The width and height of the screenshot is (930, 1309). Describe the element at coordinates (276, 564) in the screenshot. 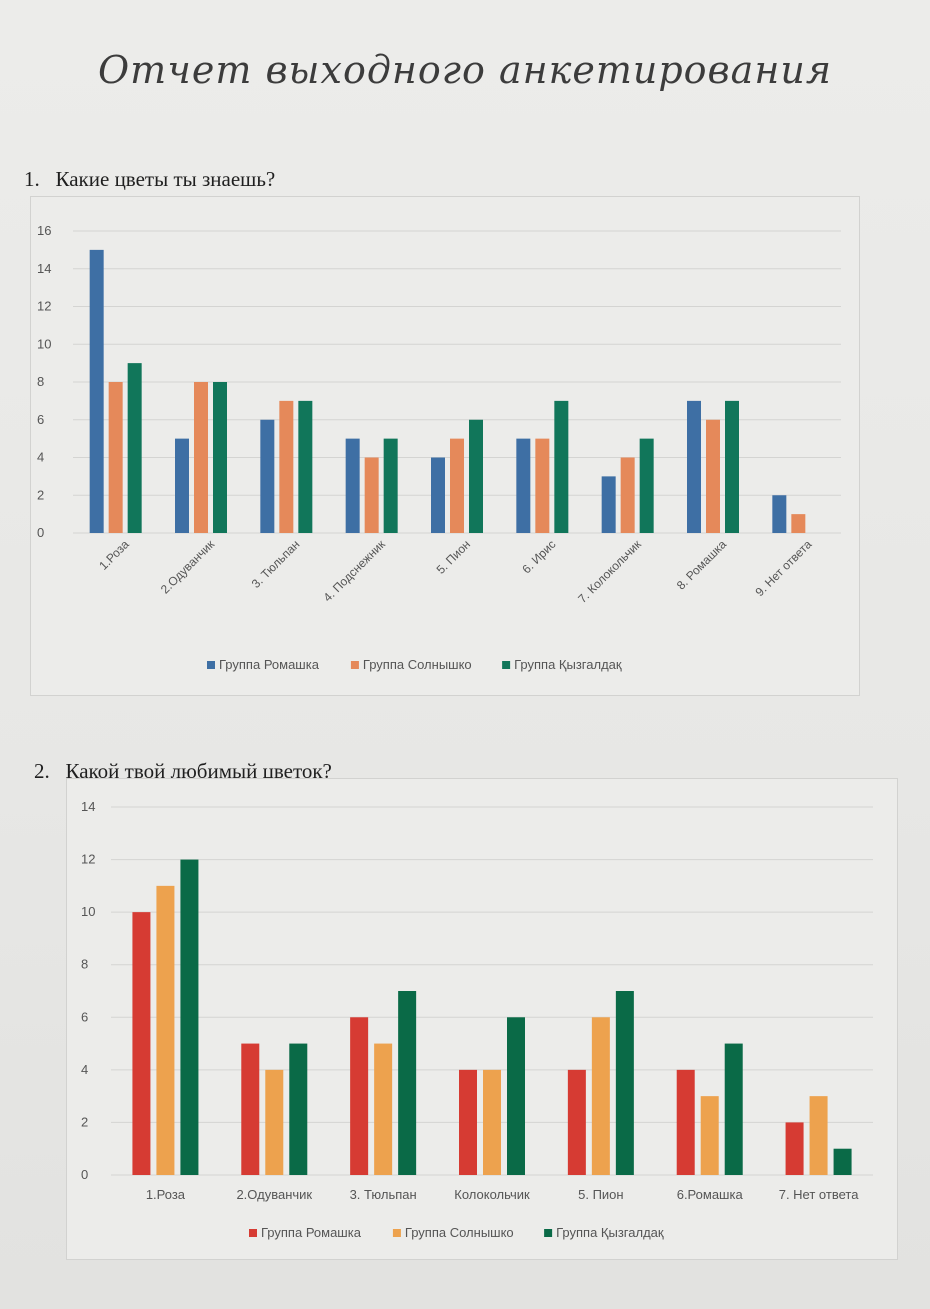

I see `chart-1-category-label: 3. Тюльпан` at that location.